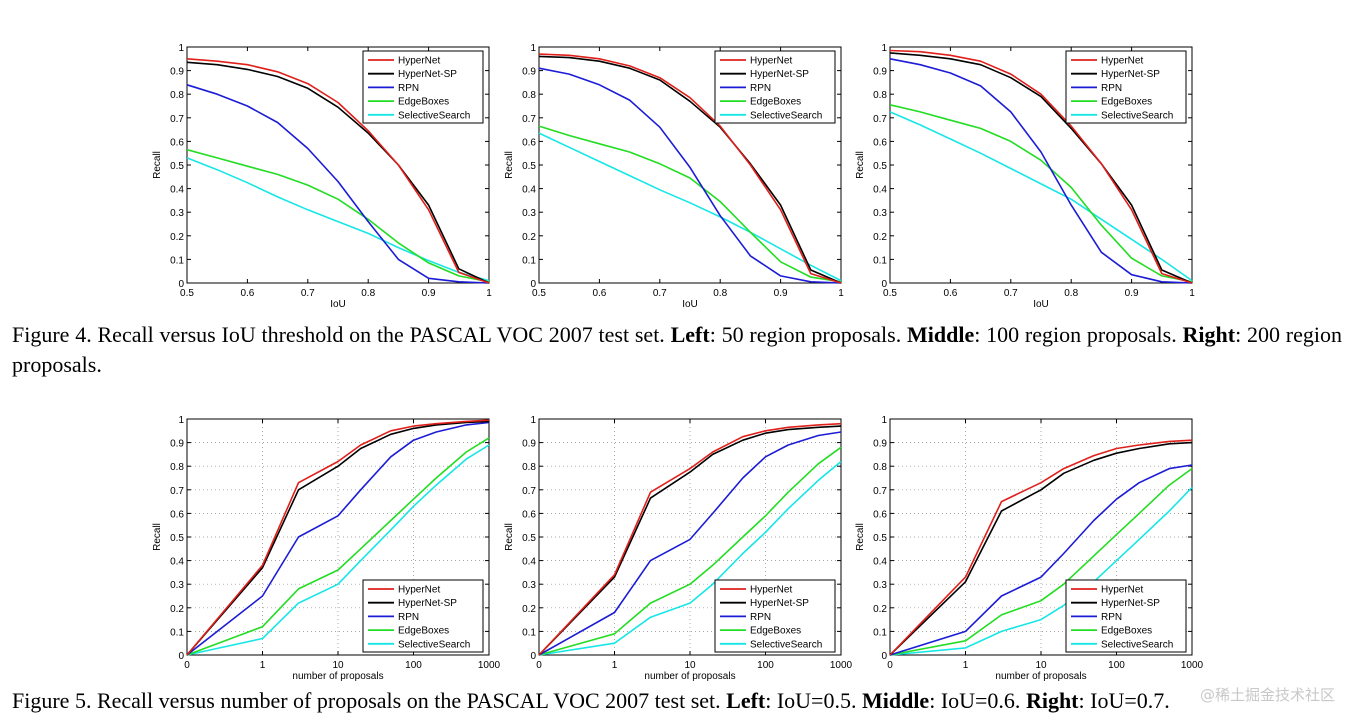 The height and width of the screenshot is (728, 1355). I want to click on figure4-caption-right-text: : 200 region proposals., so click(677, 349).